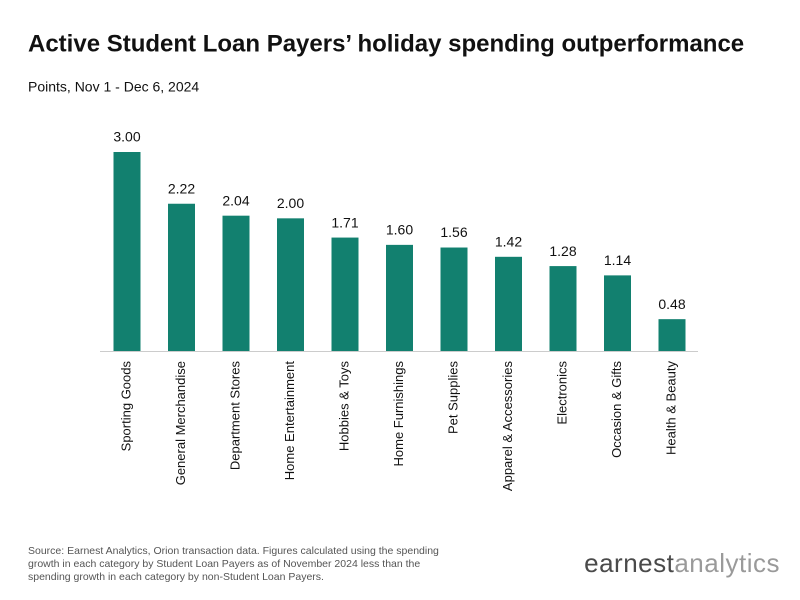 The width and height of the screenshot is (800, 600). I want to click on brand-logo: earnestanalytics, so click(682, 563).